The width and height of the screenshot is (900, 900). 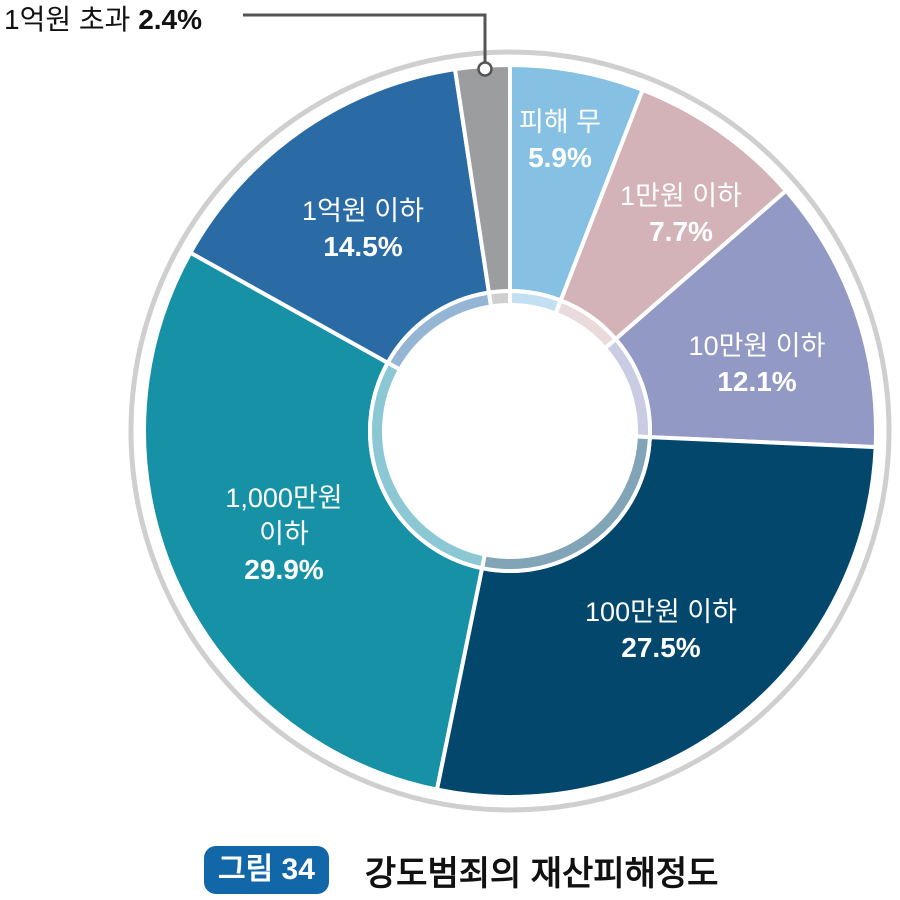 What do you see at coordinates (541, 873) in the screenshot?
I see `figure-title: 강도범죄의 재산피해정도` at bounding box center [541, 873].